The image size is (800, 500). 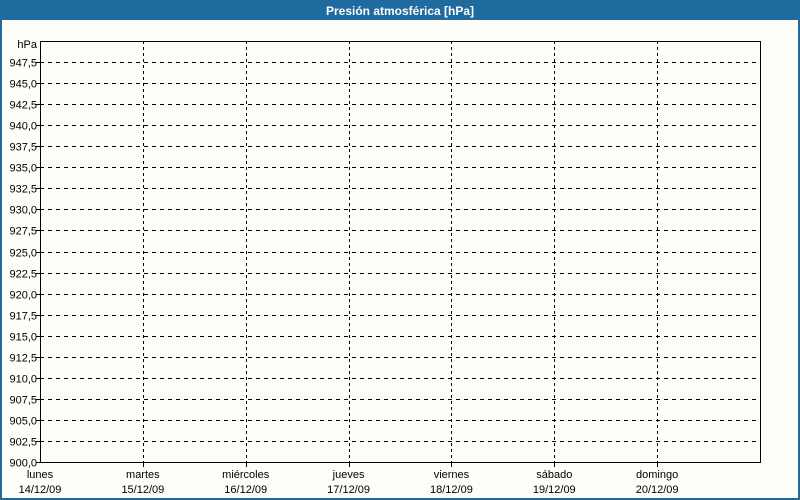 I want to click on chart-title-bar: Presión atmosférica [hPa], so click(x=400, y=11).